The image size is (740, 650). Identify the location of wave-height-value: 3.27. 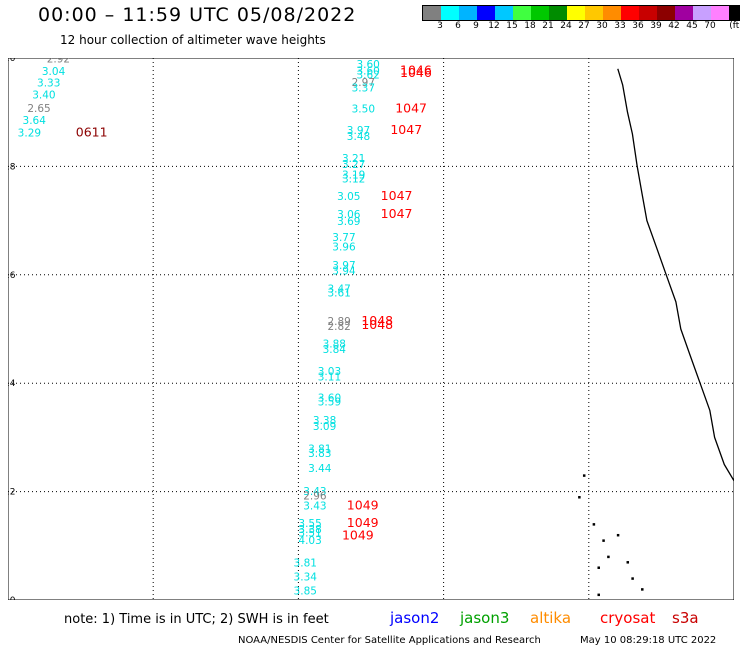
(353, 165).